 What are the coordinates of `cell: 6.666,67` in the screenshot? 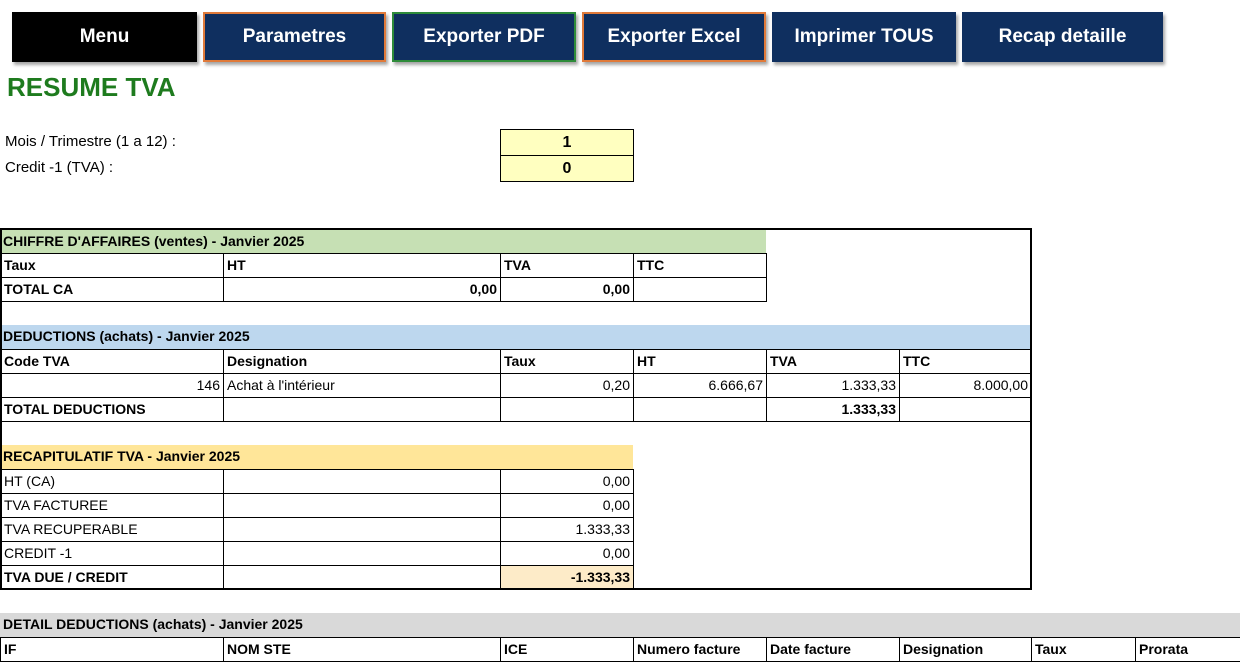 It's located at (700, 385).